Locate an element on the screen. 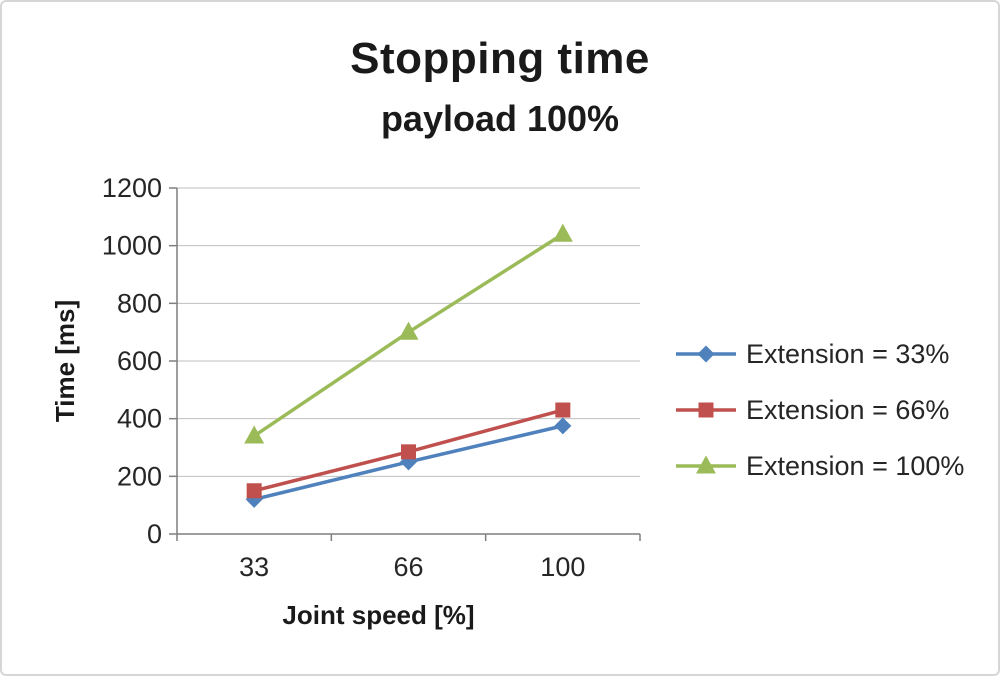 This screenshot has height=676, width=1000. legend-sample-diamond-icon is located at coordinates (706, 354).